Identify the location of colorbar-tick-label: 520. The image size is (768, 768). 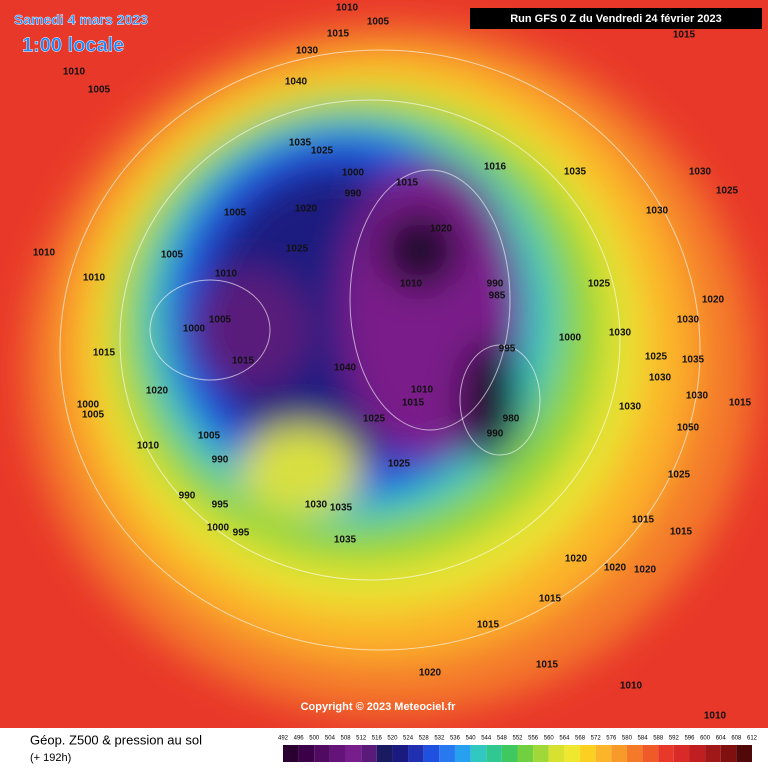
(392, 739).